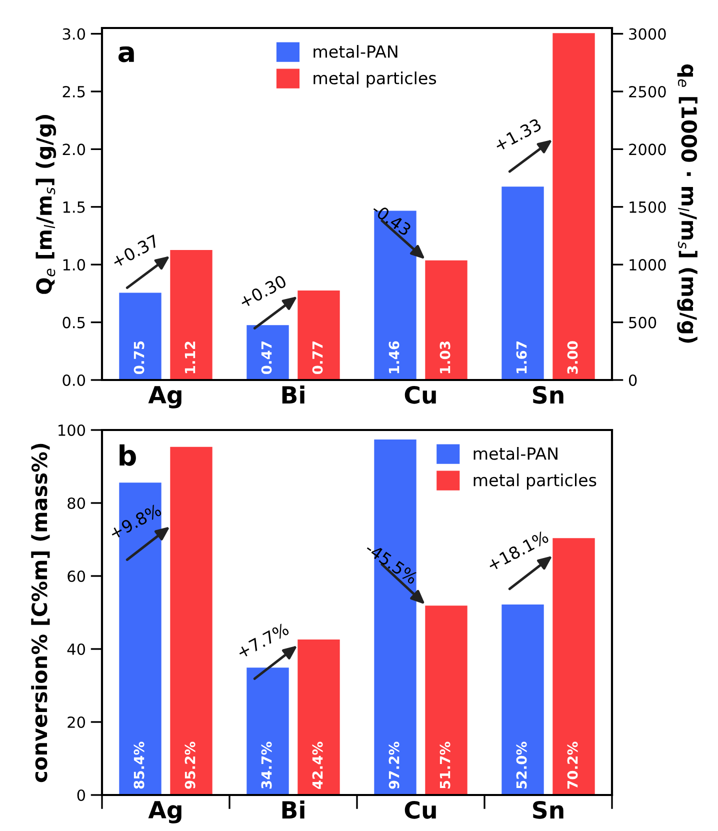 The width and height of the screenshot is (718, 831). What do you see at coordinates (77, 722) in the screenshot?
I see `y-tick-label: 20` at bounding box center [77, 722].